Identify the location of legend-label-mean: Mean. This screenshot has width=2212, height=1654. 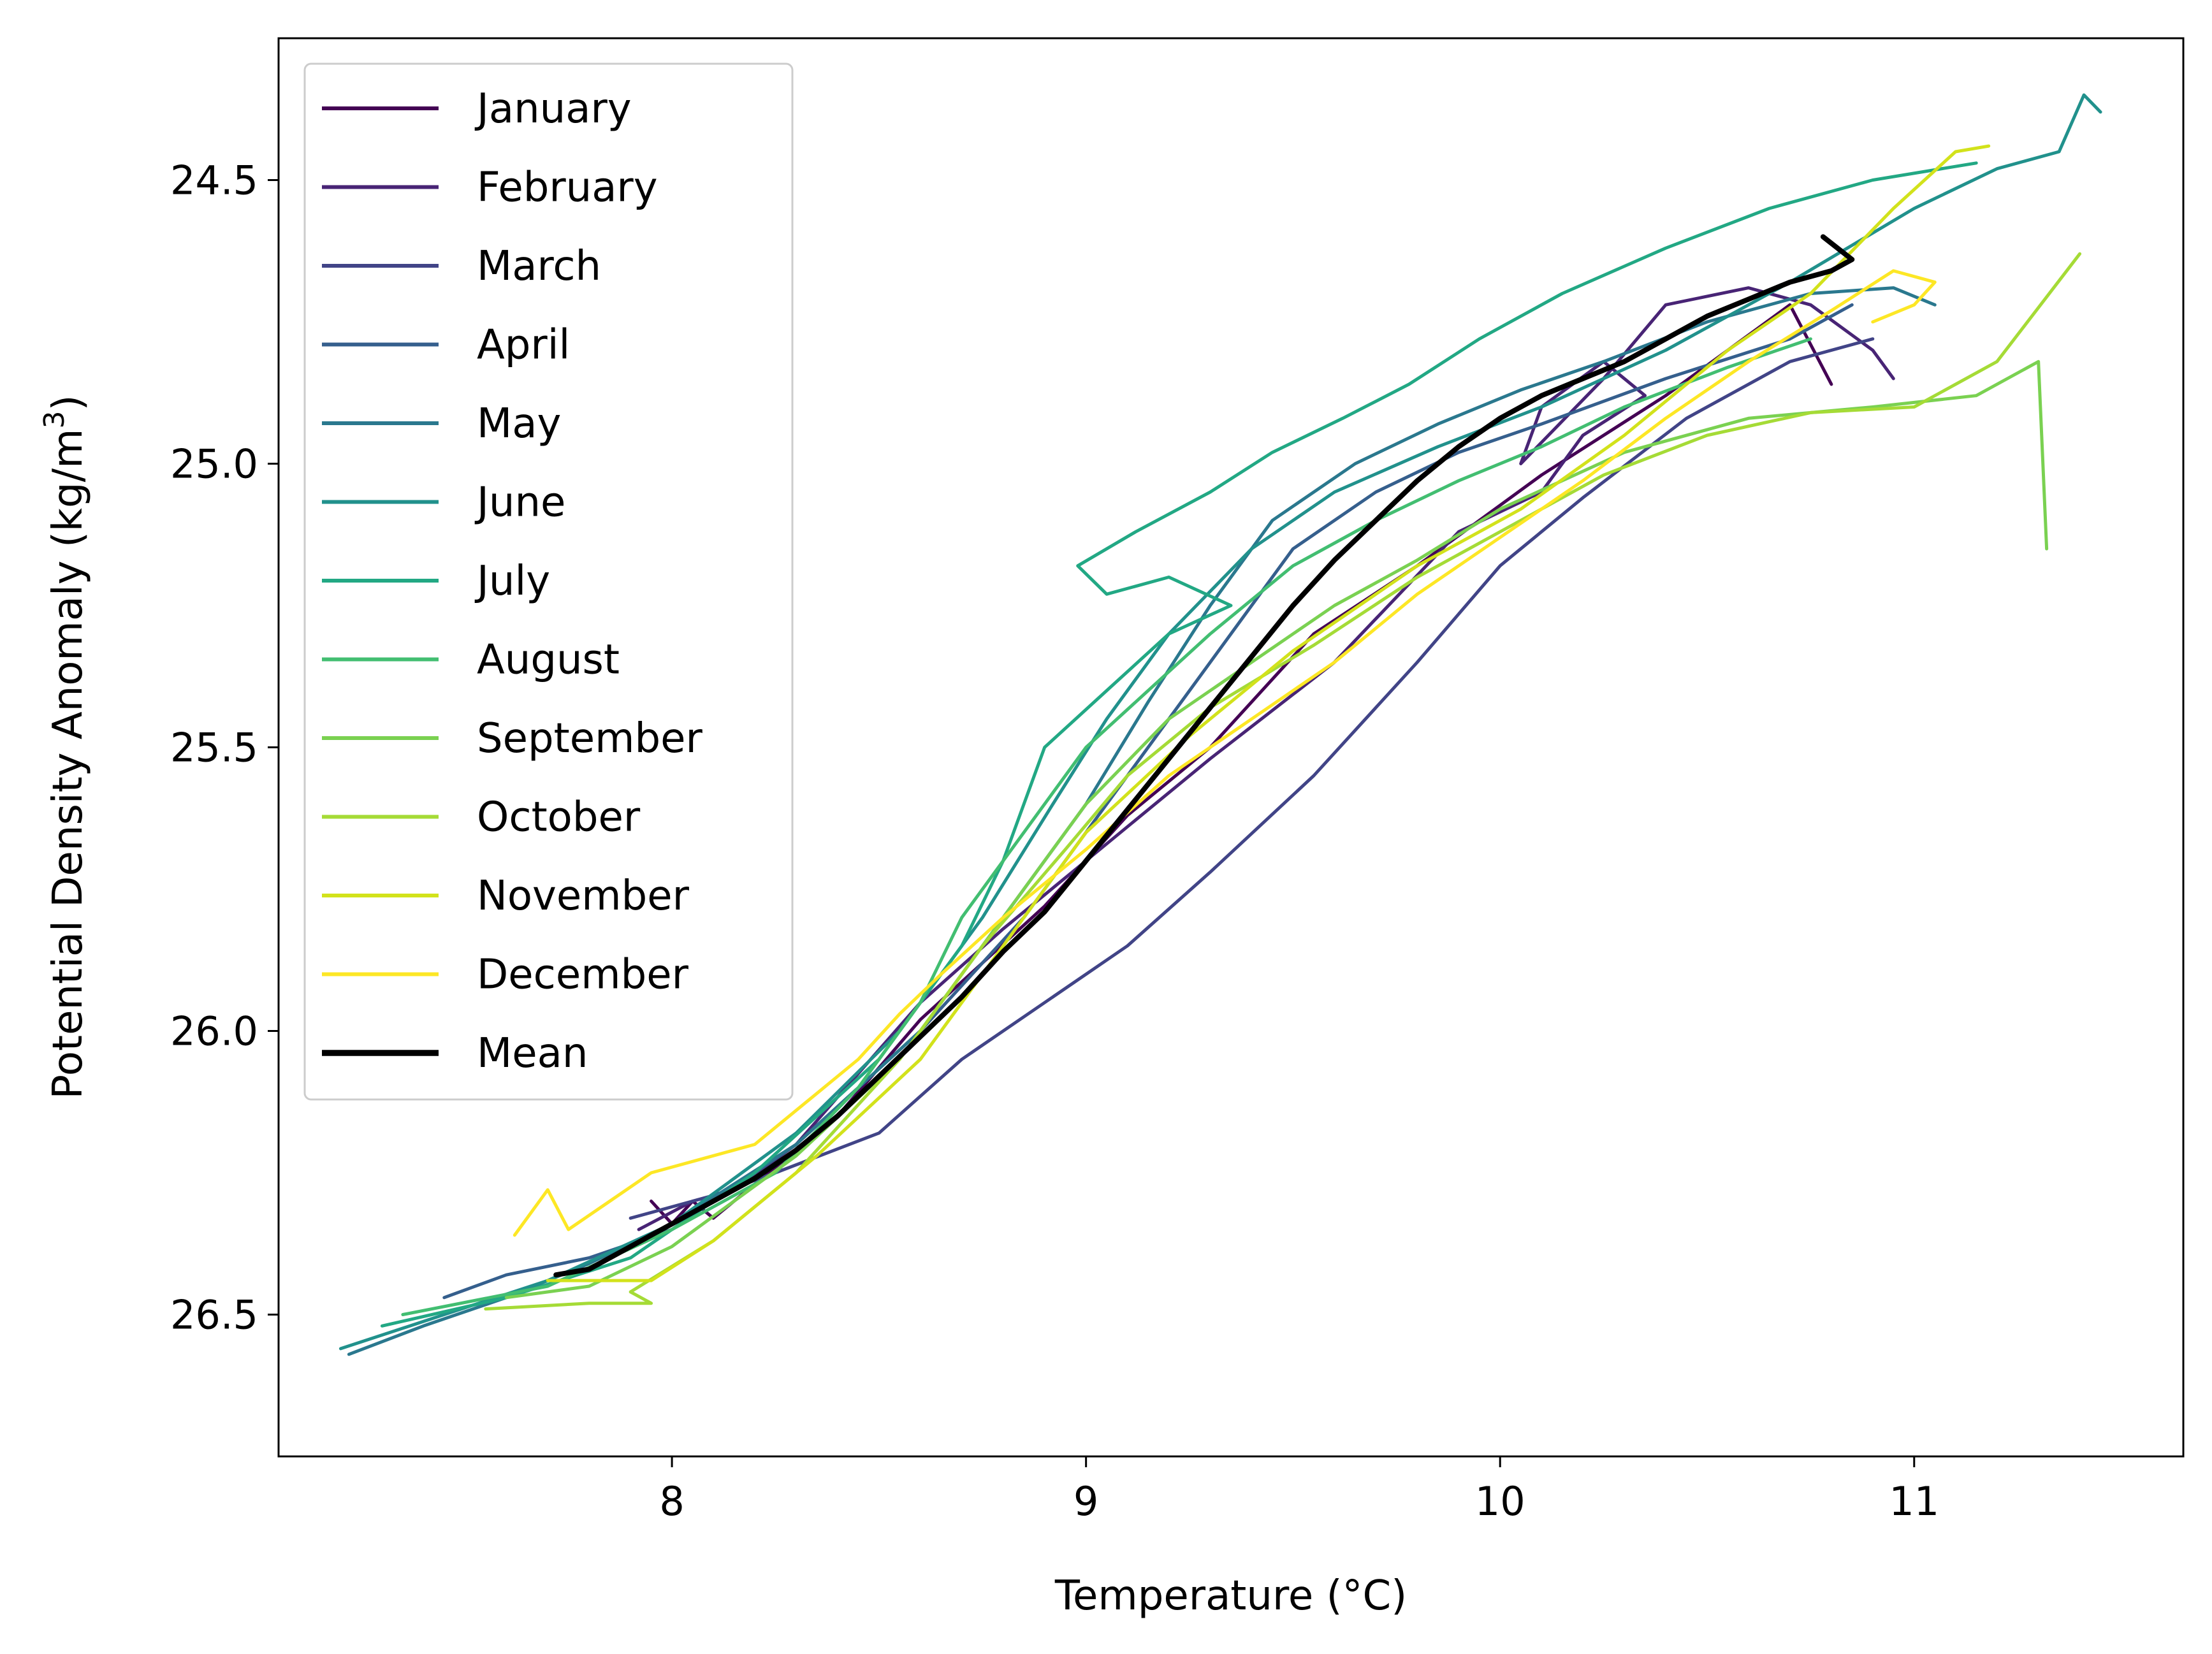
(532, 1053).